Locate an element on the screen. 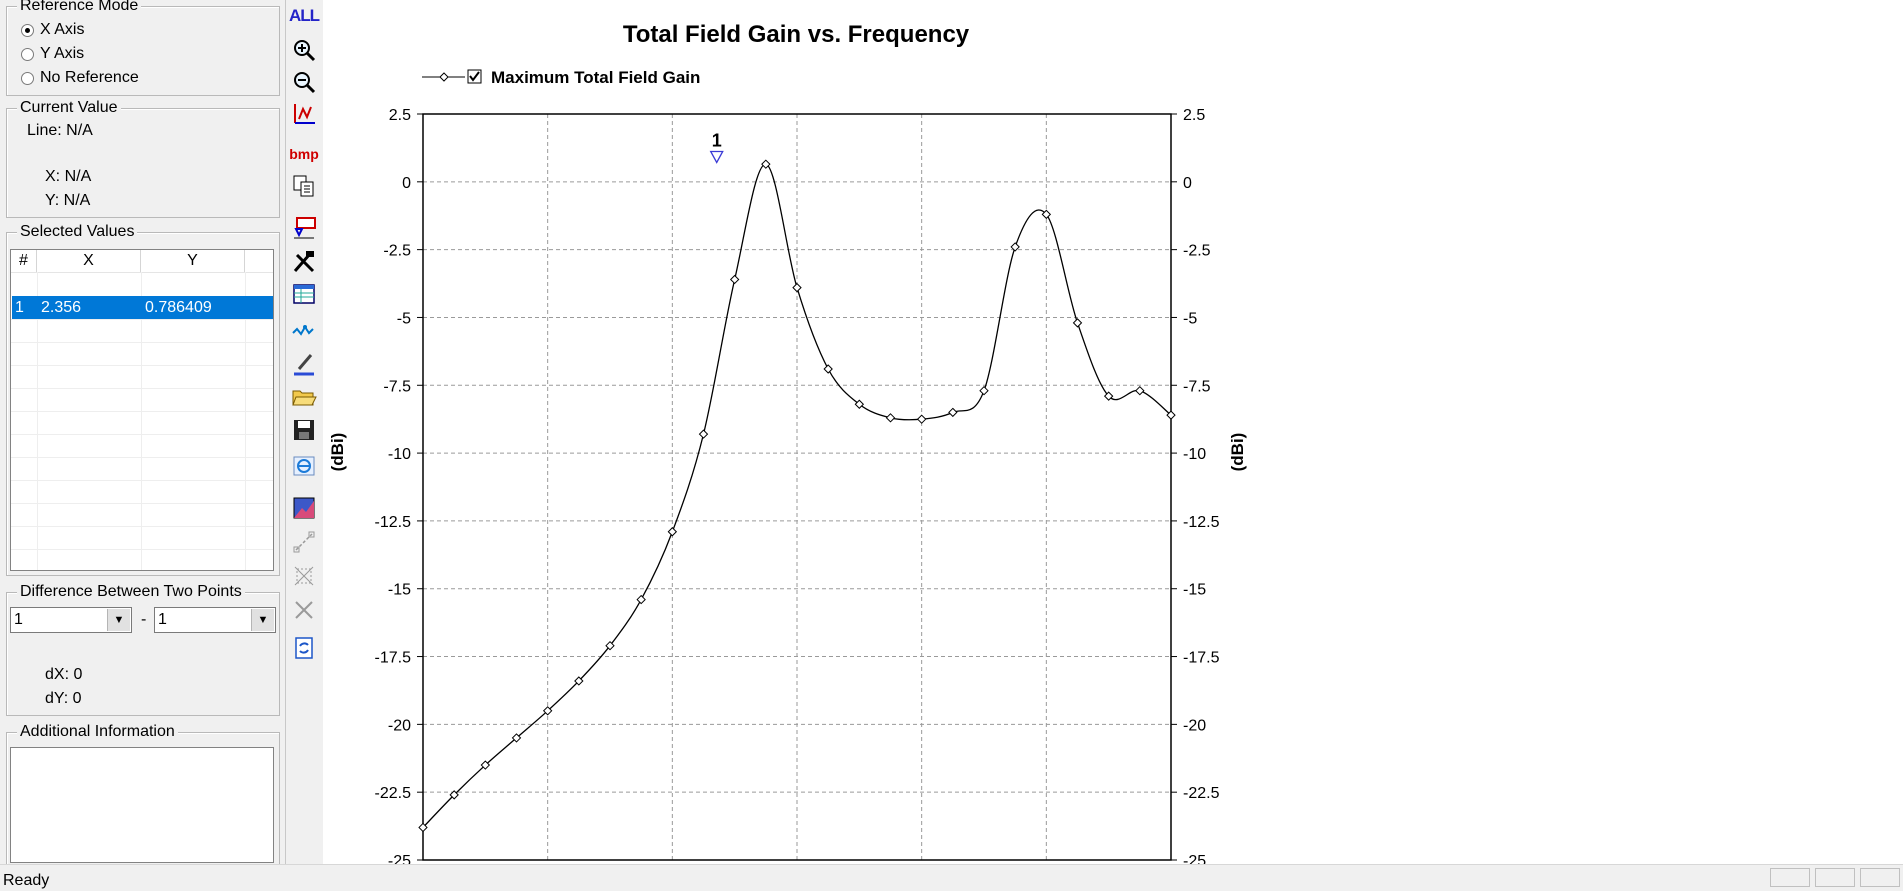 This screenshot has height=891, width=1903. y-tick-label-left: 2.5 is located at coordinates (400, 115).